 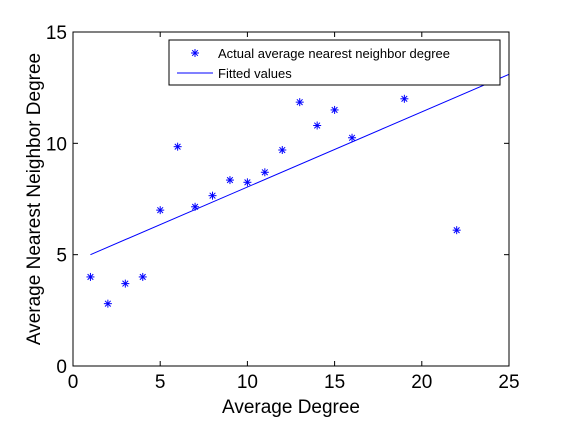 What do you see at coordinates (334, 382) in the screenshot?
I see `x-tick-label: 15` at bounding box center [334, 382].